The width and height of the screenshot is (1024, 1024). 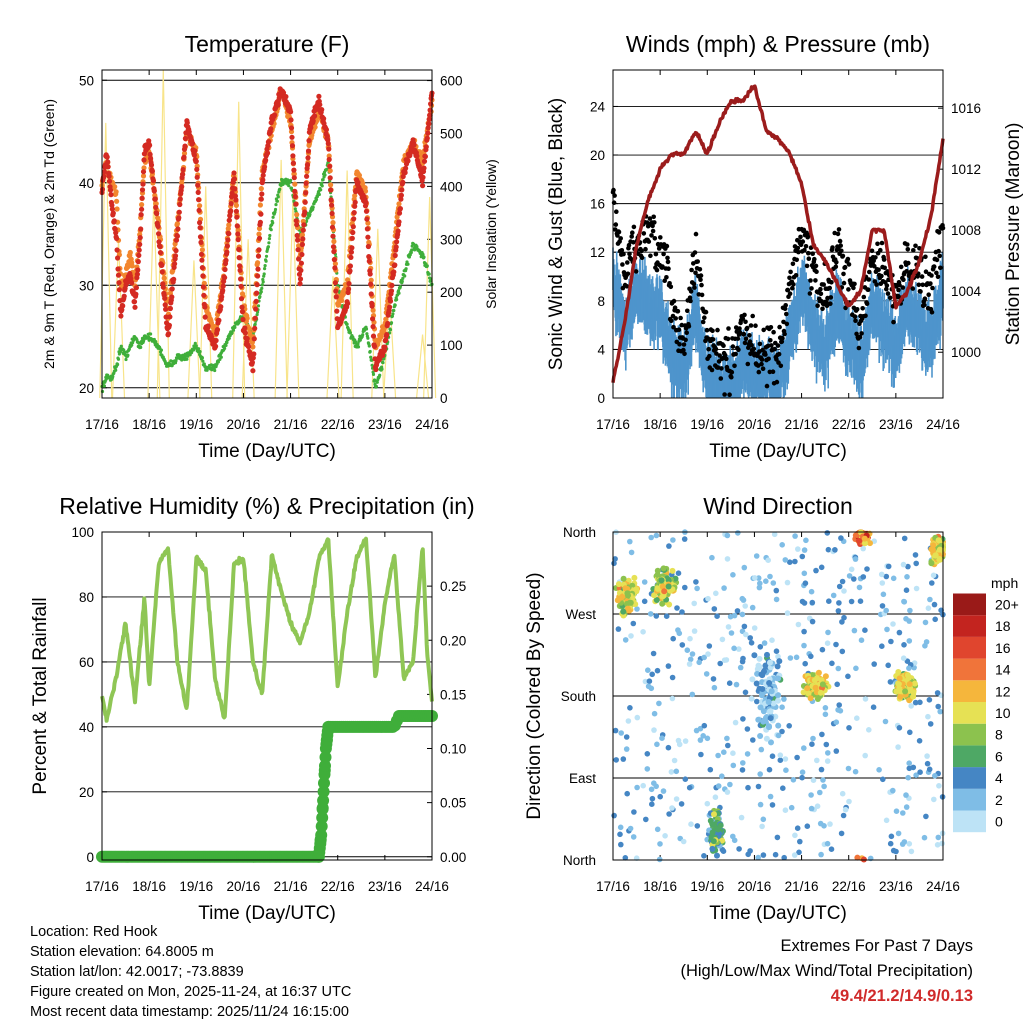 What do you see at coordinates (86, 597) in the screenshot?
I see `humidity-y-tick-label: 80` at bounding box center [86, 597].